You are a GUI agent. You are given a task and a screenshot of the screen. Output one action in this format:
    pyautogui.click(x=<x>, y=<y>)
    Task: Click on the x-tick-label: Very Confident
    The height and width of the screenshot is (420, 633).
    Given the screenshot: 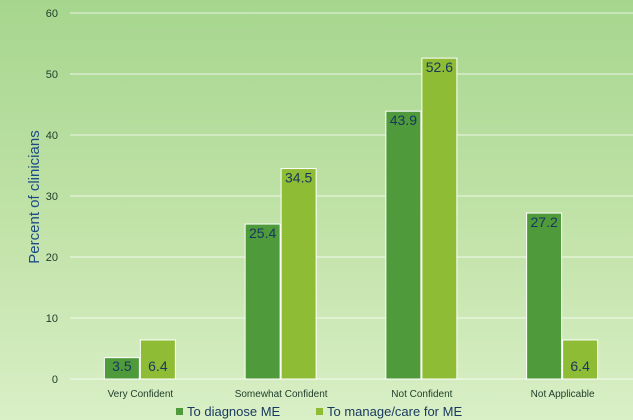 What is the action you would take?
    pyautogui.click(x=141, y=394)
    